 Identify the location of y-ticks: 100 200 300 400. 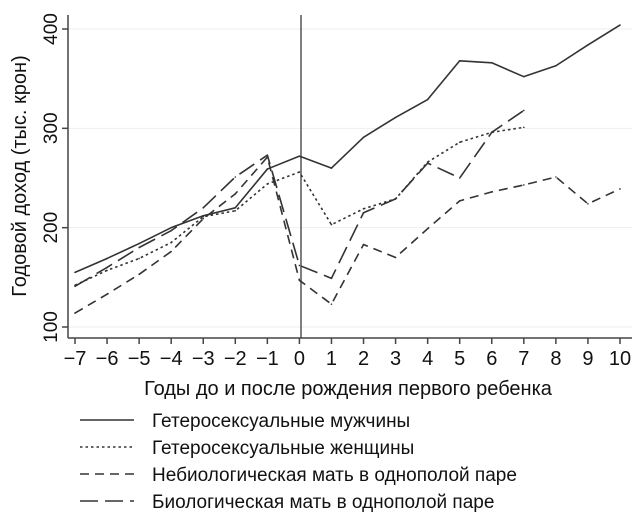
(54, 178).